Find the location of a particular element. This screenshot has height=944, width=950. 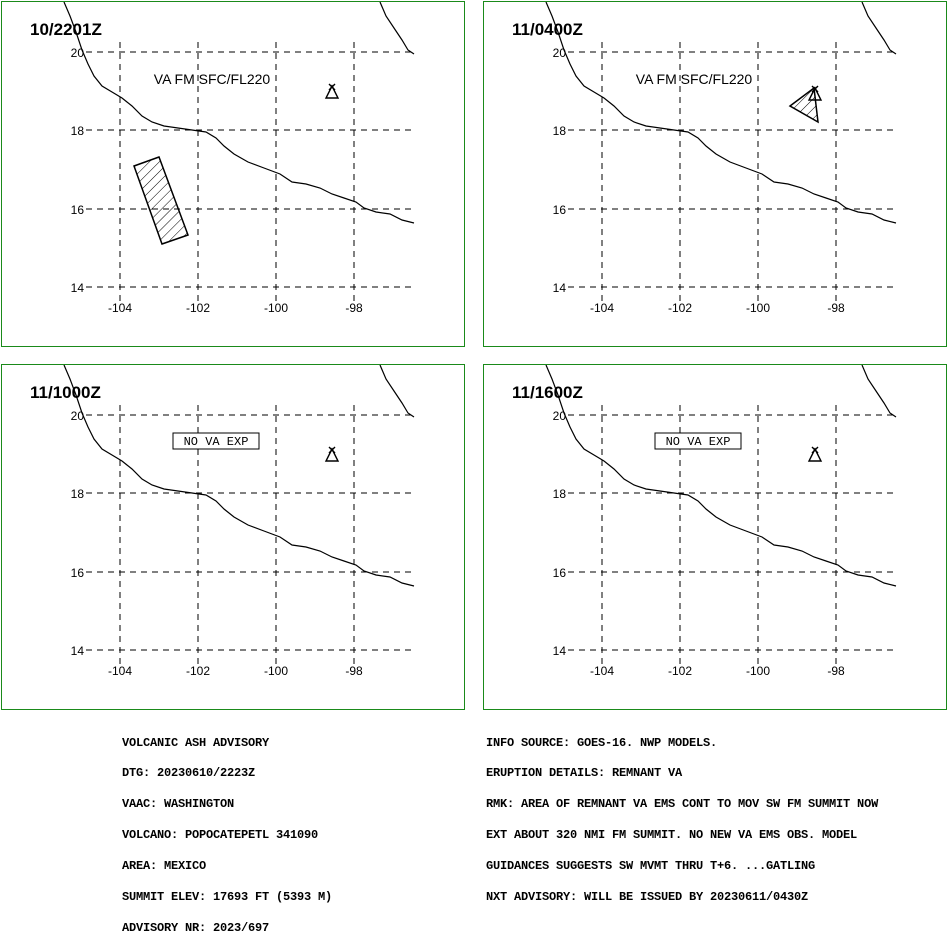

advisory-line: VOLCANO: POPOCATEPETL 341090 is located at coordinates (220, 835).